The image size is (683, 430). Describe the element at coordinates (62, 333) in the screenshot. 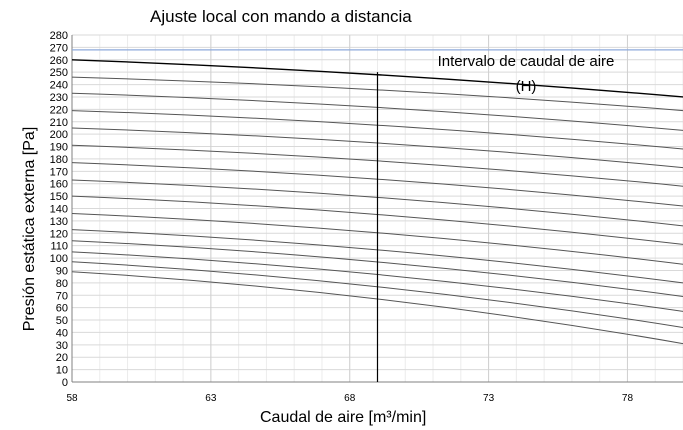

I see `y-tick-label: 40` at that location.